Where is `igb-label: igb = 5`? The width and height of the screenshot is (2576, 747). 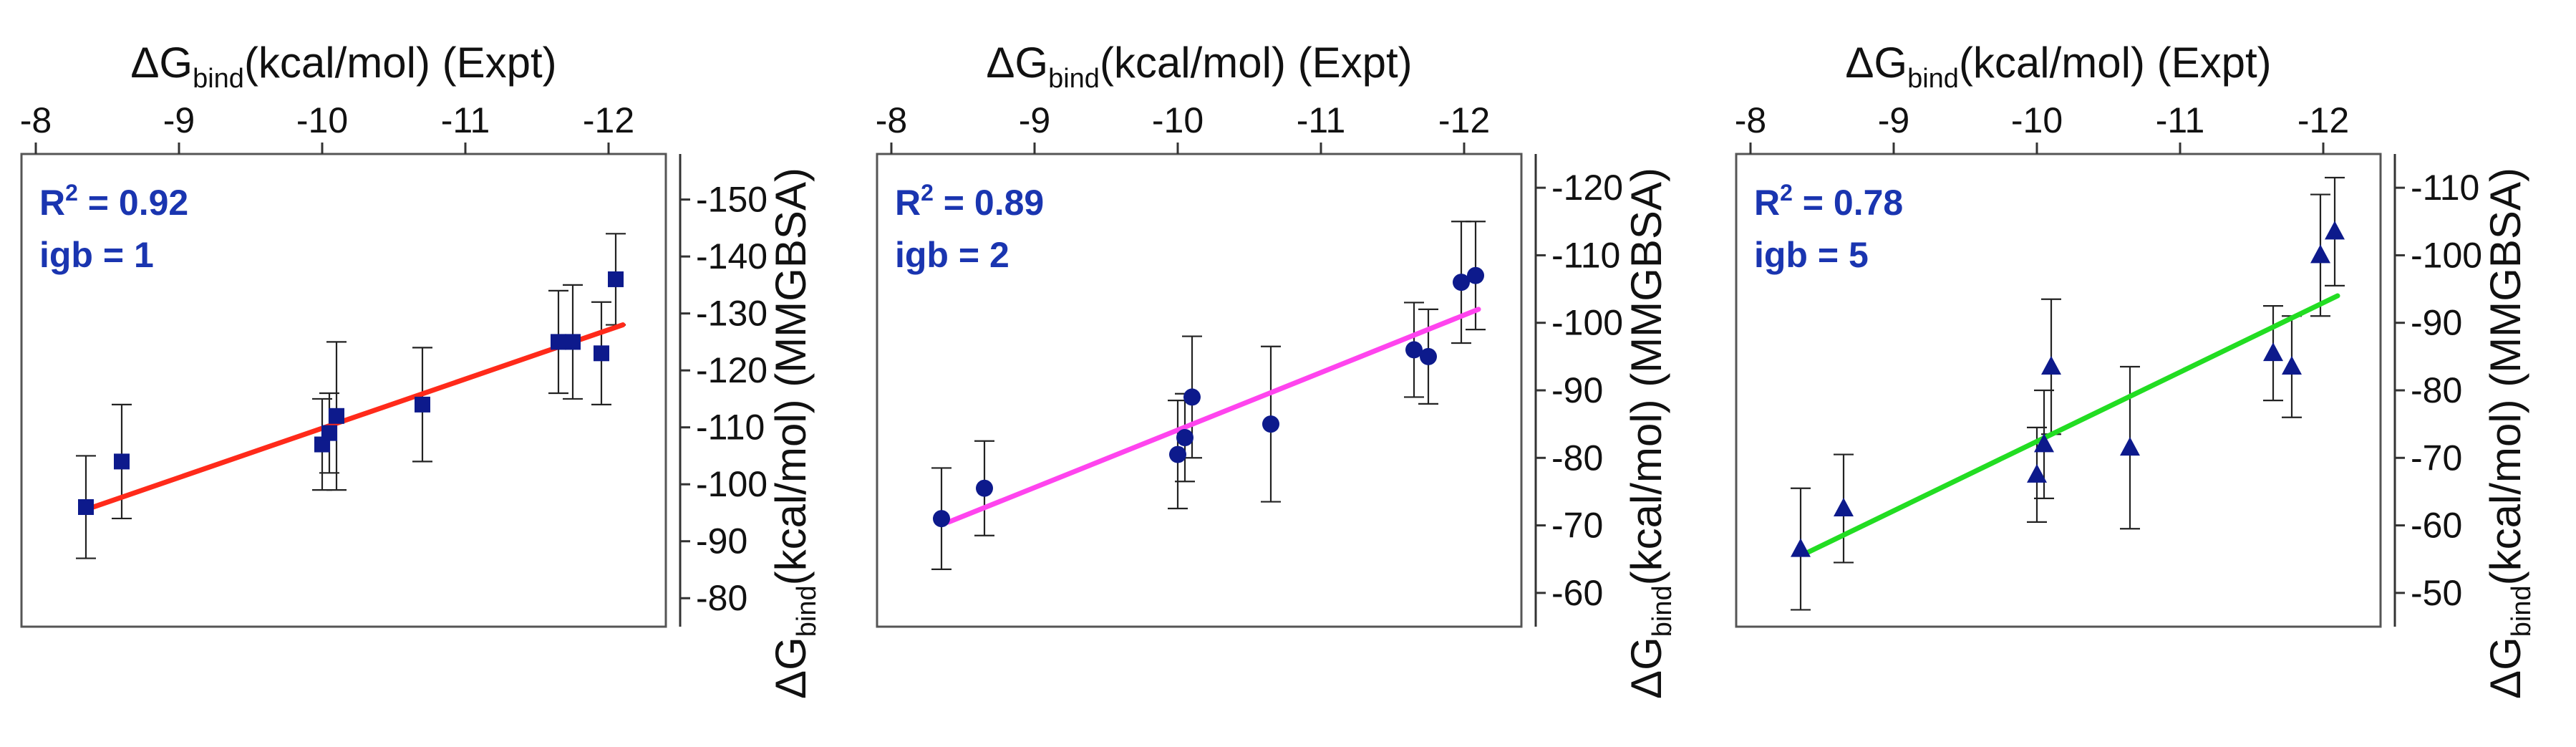 igb-label: igb = 5 is located at coordinates (1812, 255).